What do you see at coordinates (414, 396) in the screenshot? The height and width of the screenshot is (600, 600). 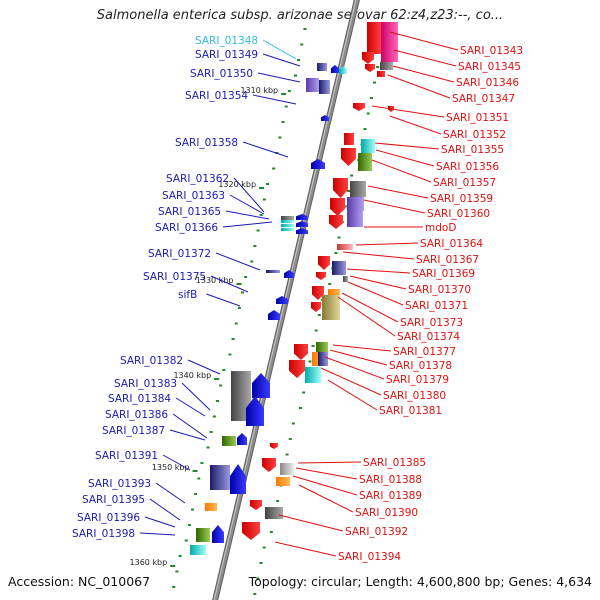 I see `right-gene-label: SARI_01380` at bounding box center [414, 396].